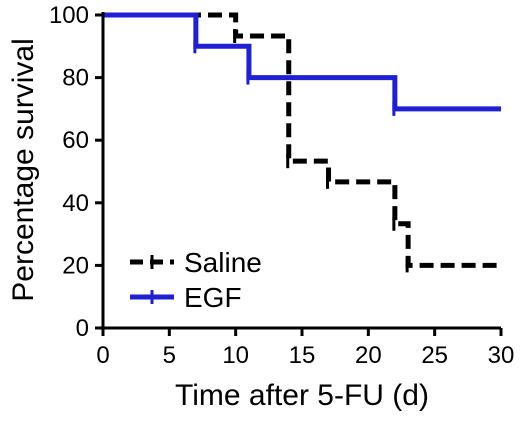 Image resolution: width=520 pixels, height=422 pixels. What do you see at coordinates (213, 297) in the screenshot?
I see `legend-label-egf: EGF` at bounding box center [213, 297].